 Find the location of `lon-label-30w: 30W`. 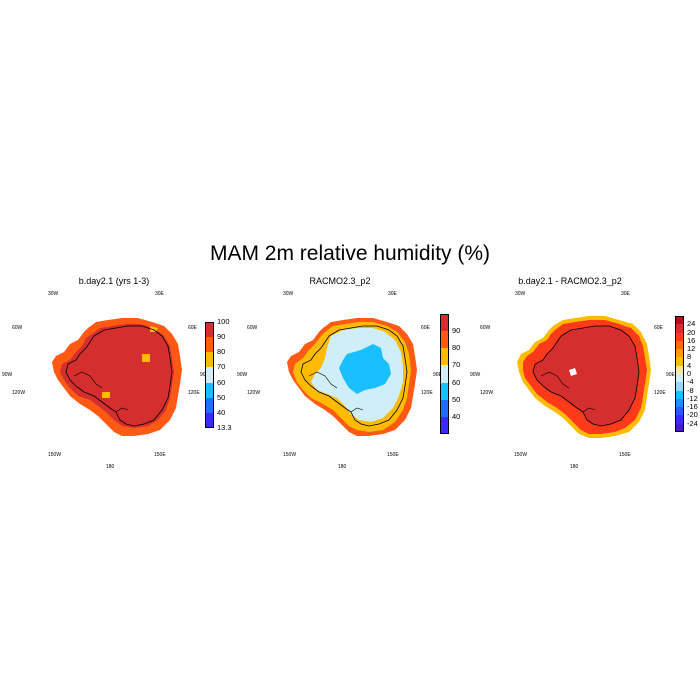

lon-label-30w: 30W is located at coordinates (53, 294).